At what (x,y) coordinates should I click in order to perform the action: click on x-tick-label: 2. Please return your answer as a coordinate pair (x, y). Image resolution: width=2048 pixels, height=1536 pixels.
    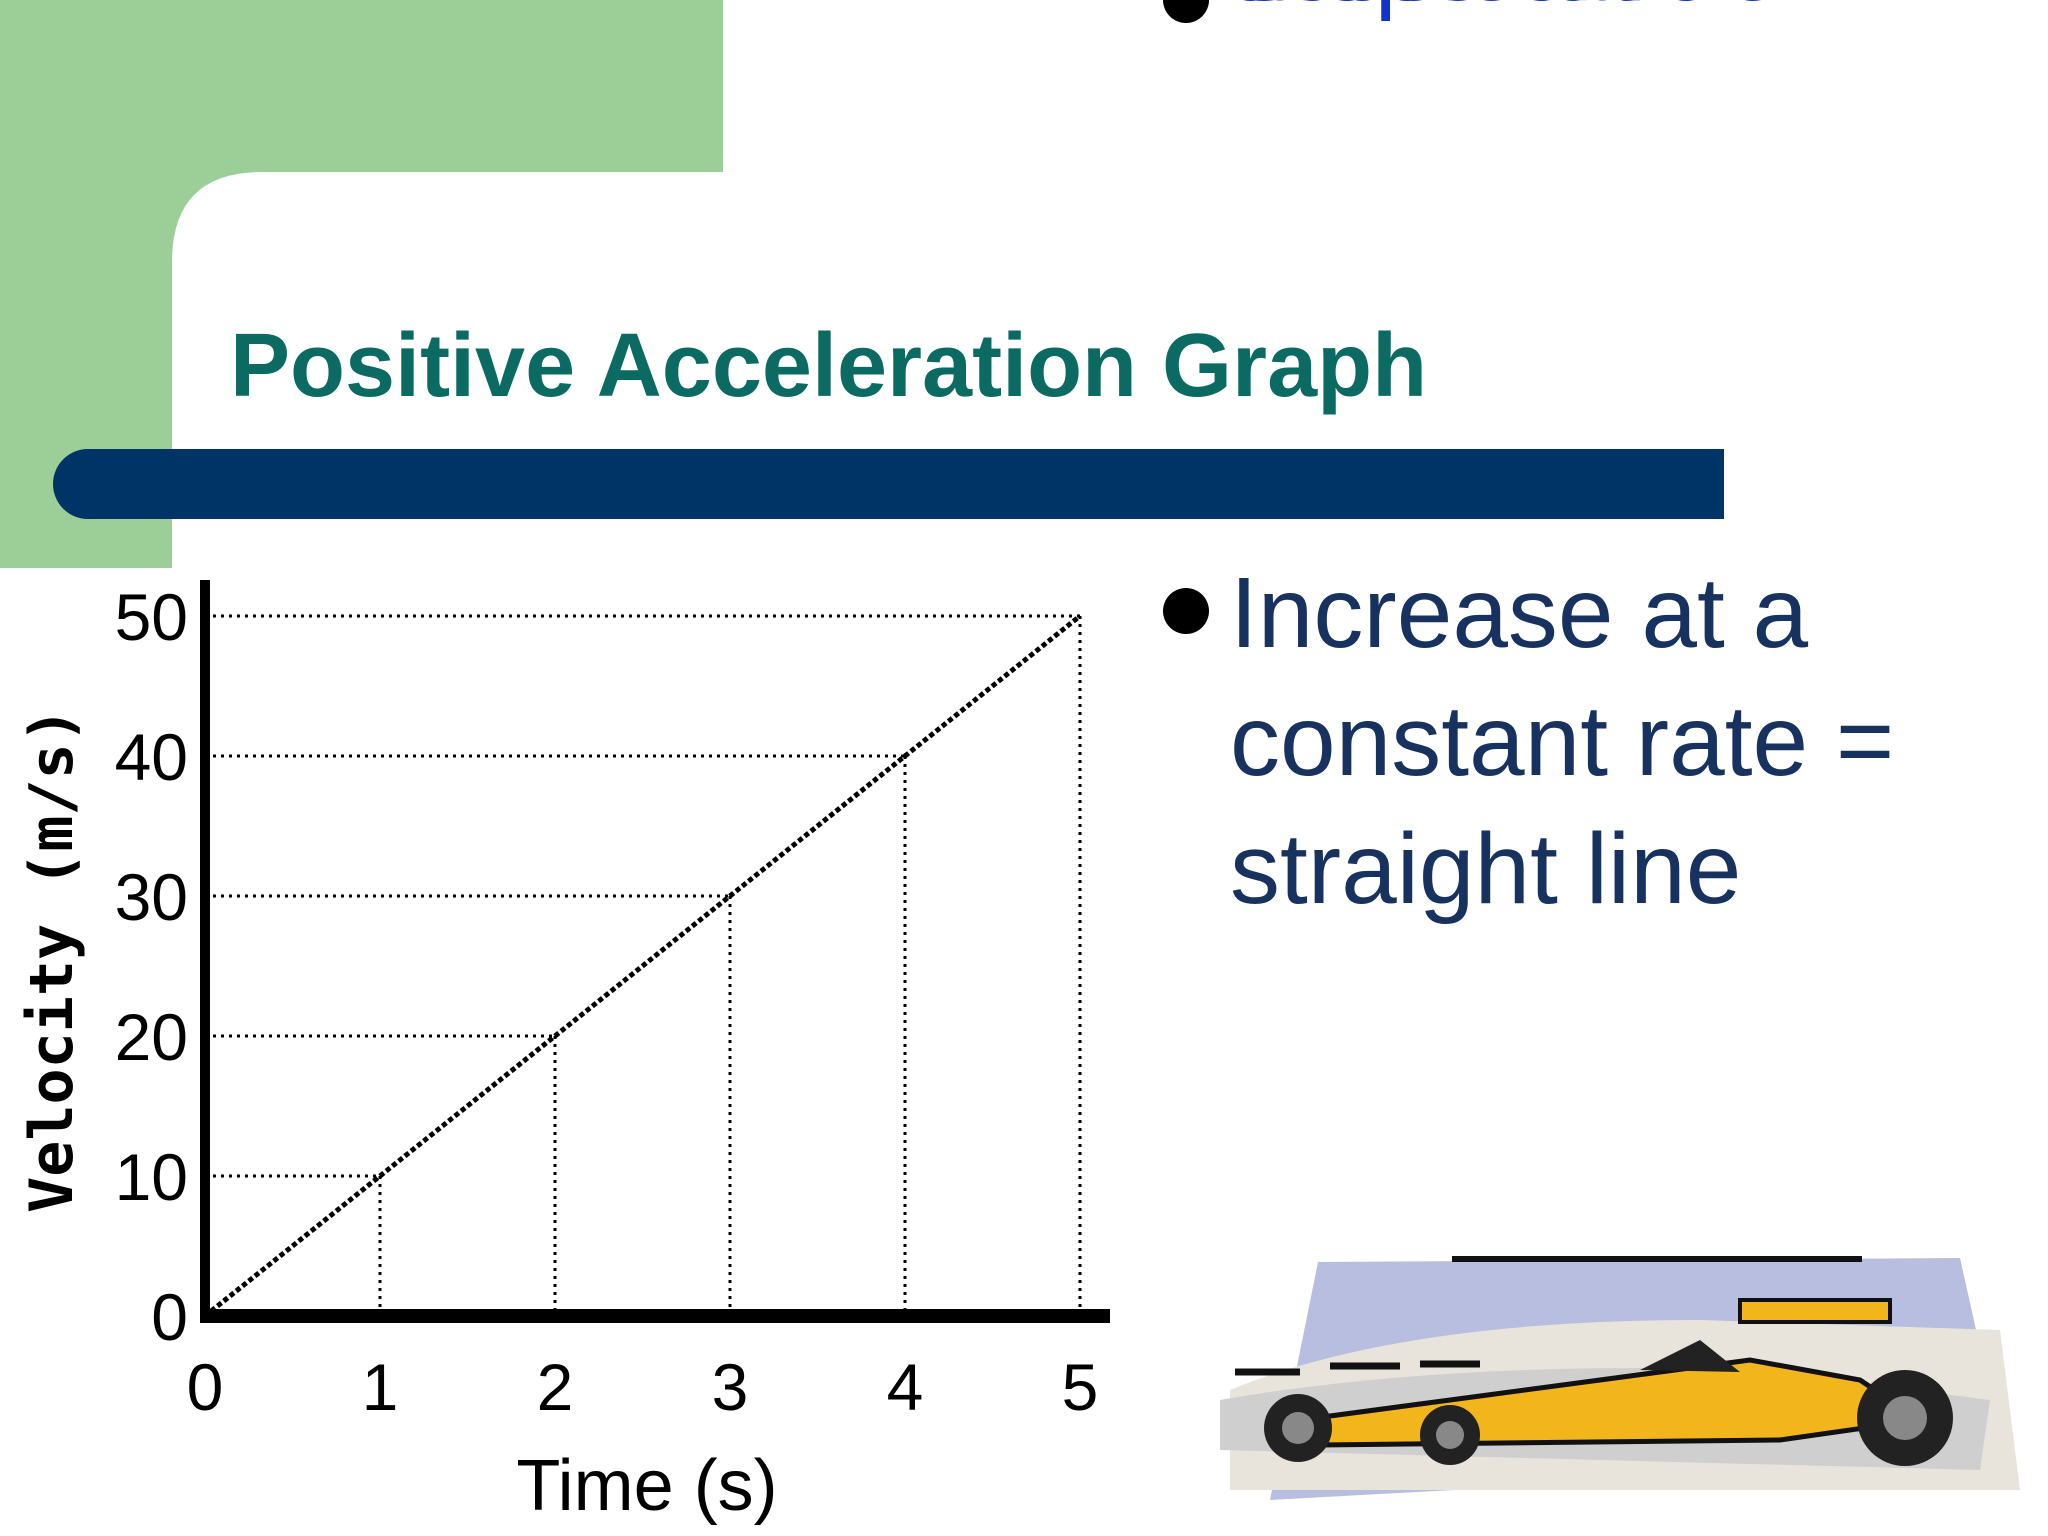
    Looking at the image, I should click on (555, 1387).